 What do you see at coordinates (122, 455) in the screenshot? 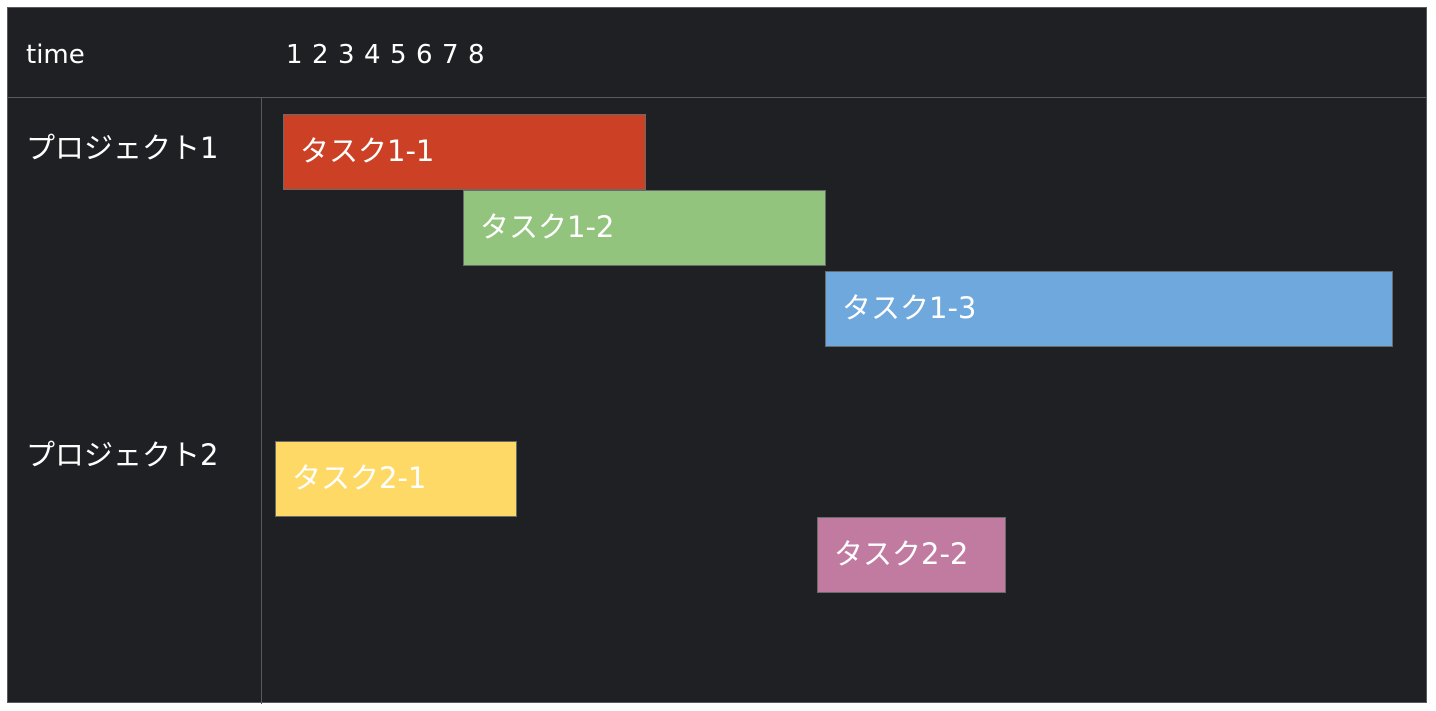
I see `project-label-2: プロジェクト2` at bounding box center [122, 455].